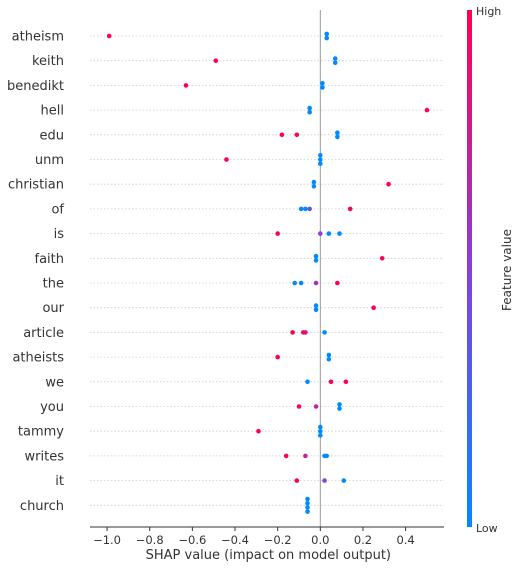  What do you see at coordinates (38, 37) in the screenshot?
I see `feature-label: atheism` at bounding box center [38, 37].